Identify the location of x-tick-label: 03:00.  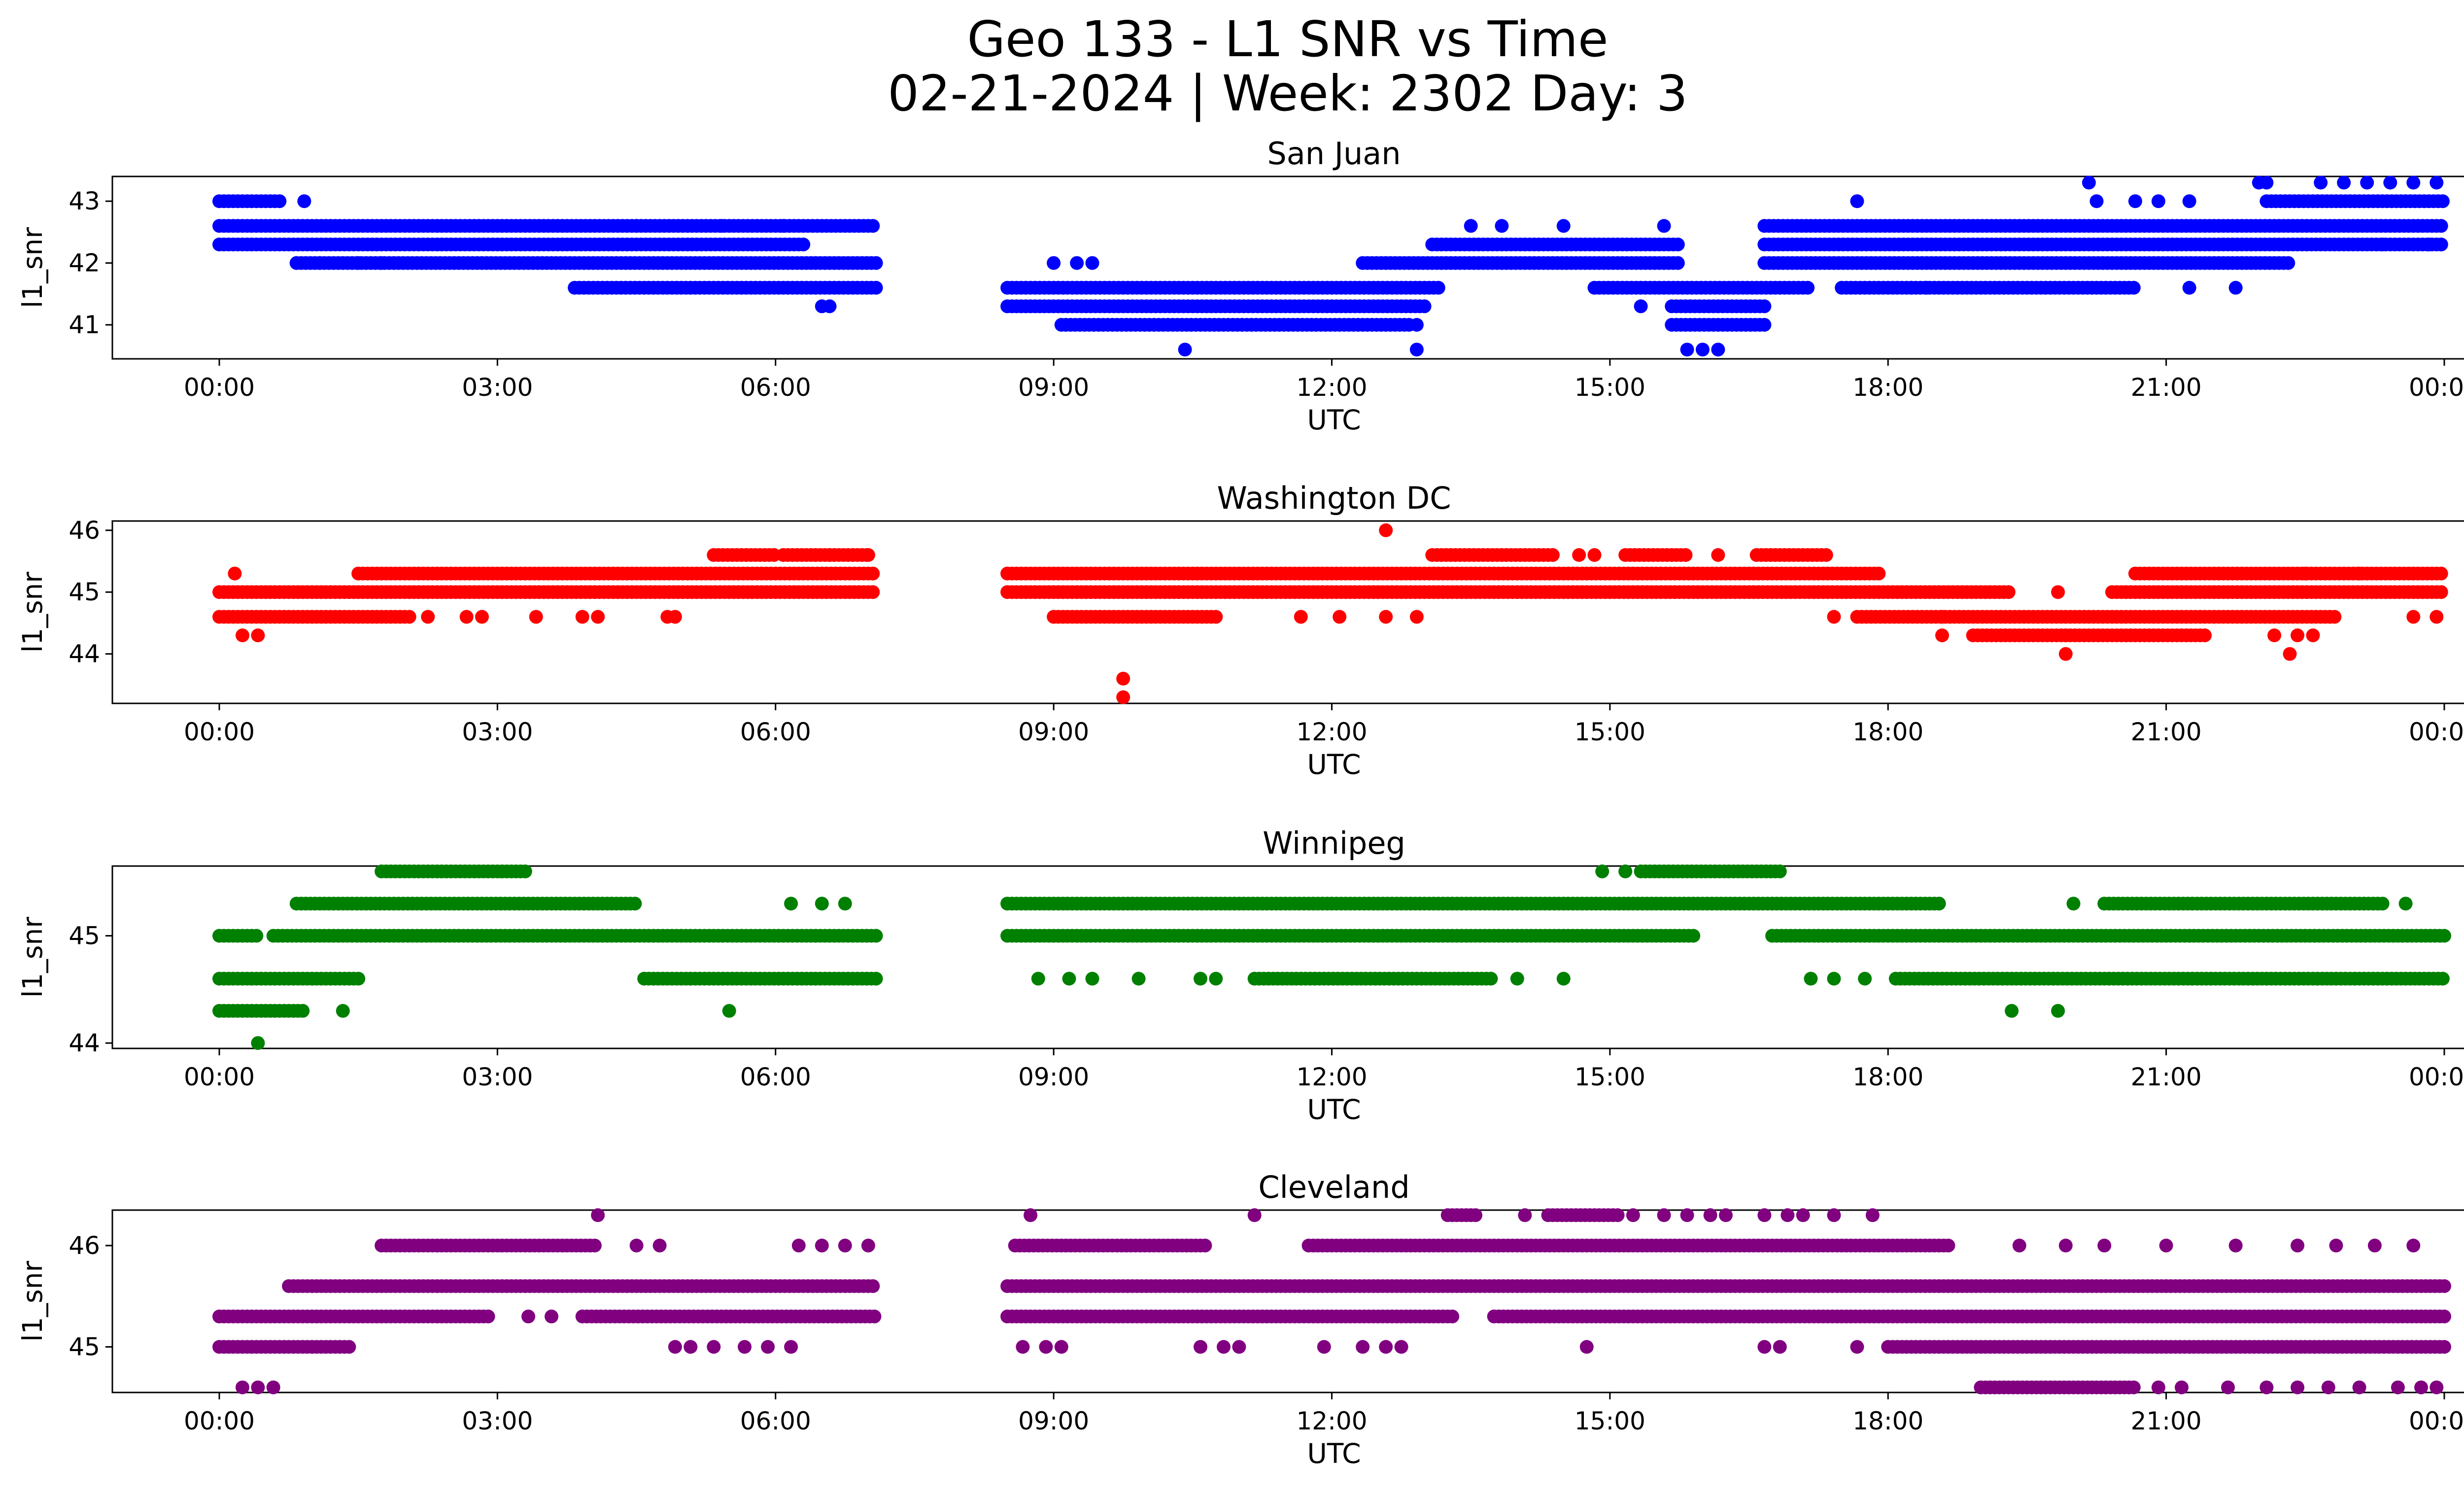
(497, 1077).